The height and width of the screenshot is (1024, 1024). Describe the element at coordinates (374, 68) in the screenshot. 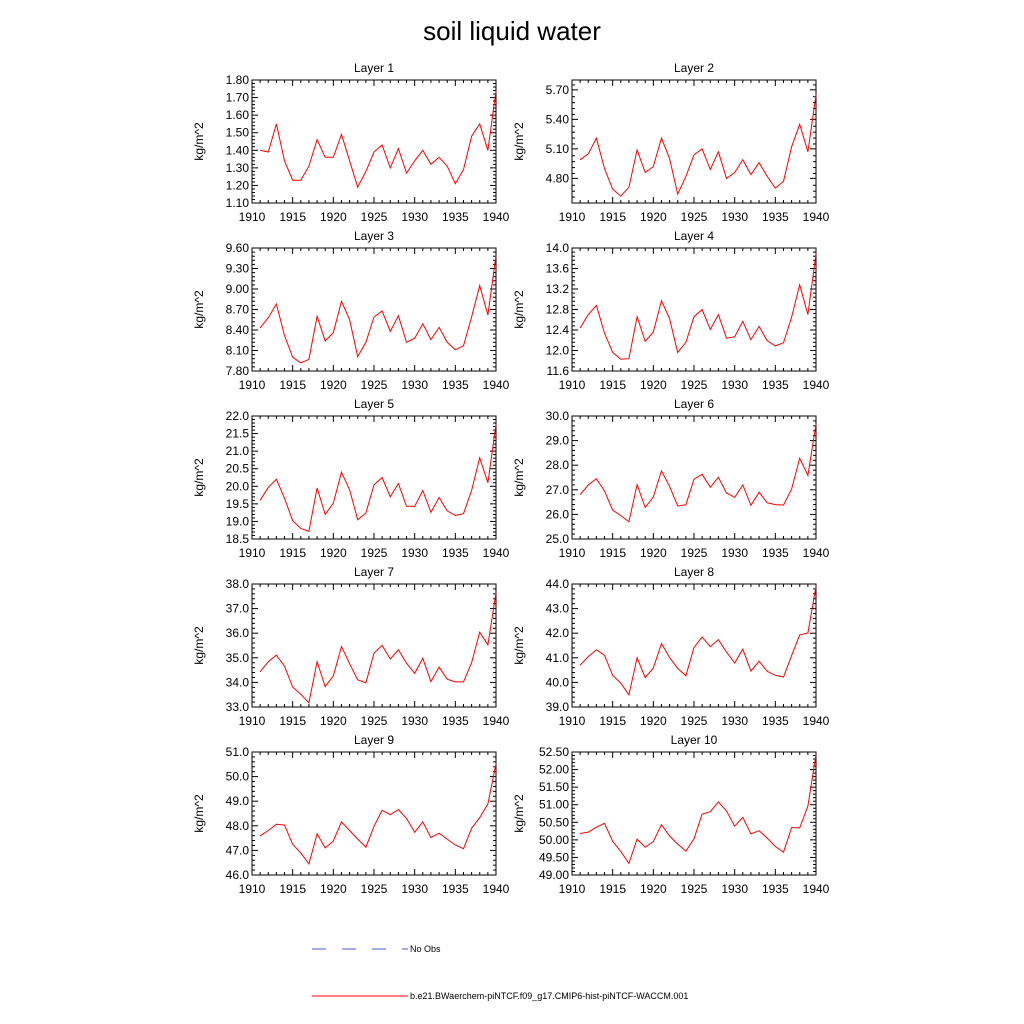

I see `panel-title: Layer 1` at that location.